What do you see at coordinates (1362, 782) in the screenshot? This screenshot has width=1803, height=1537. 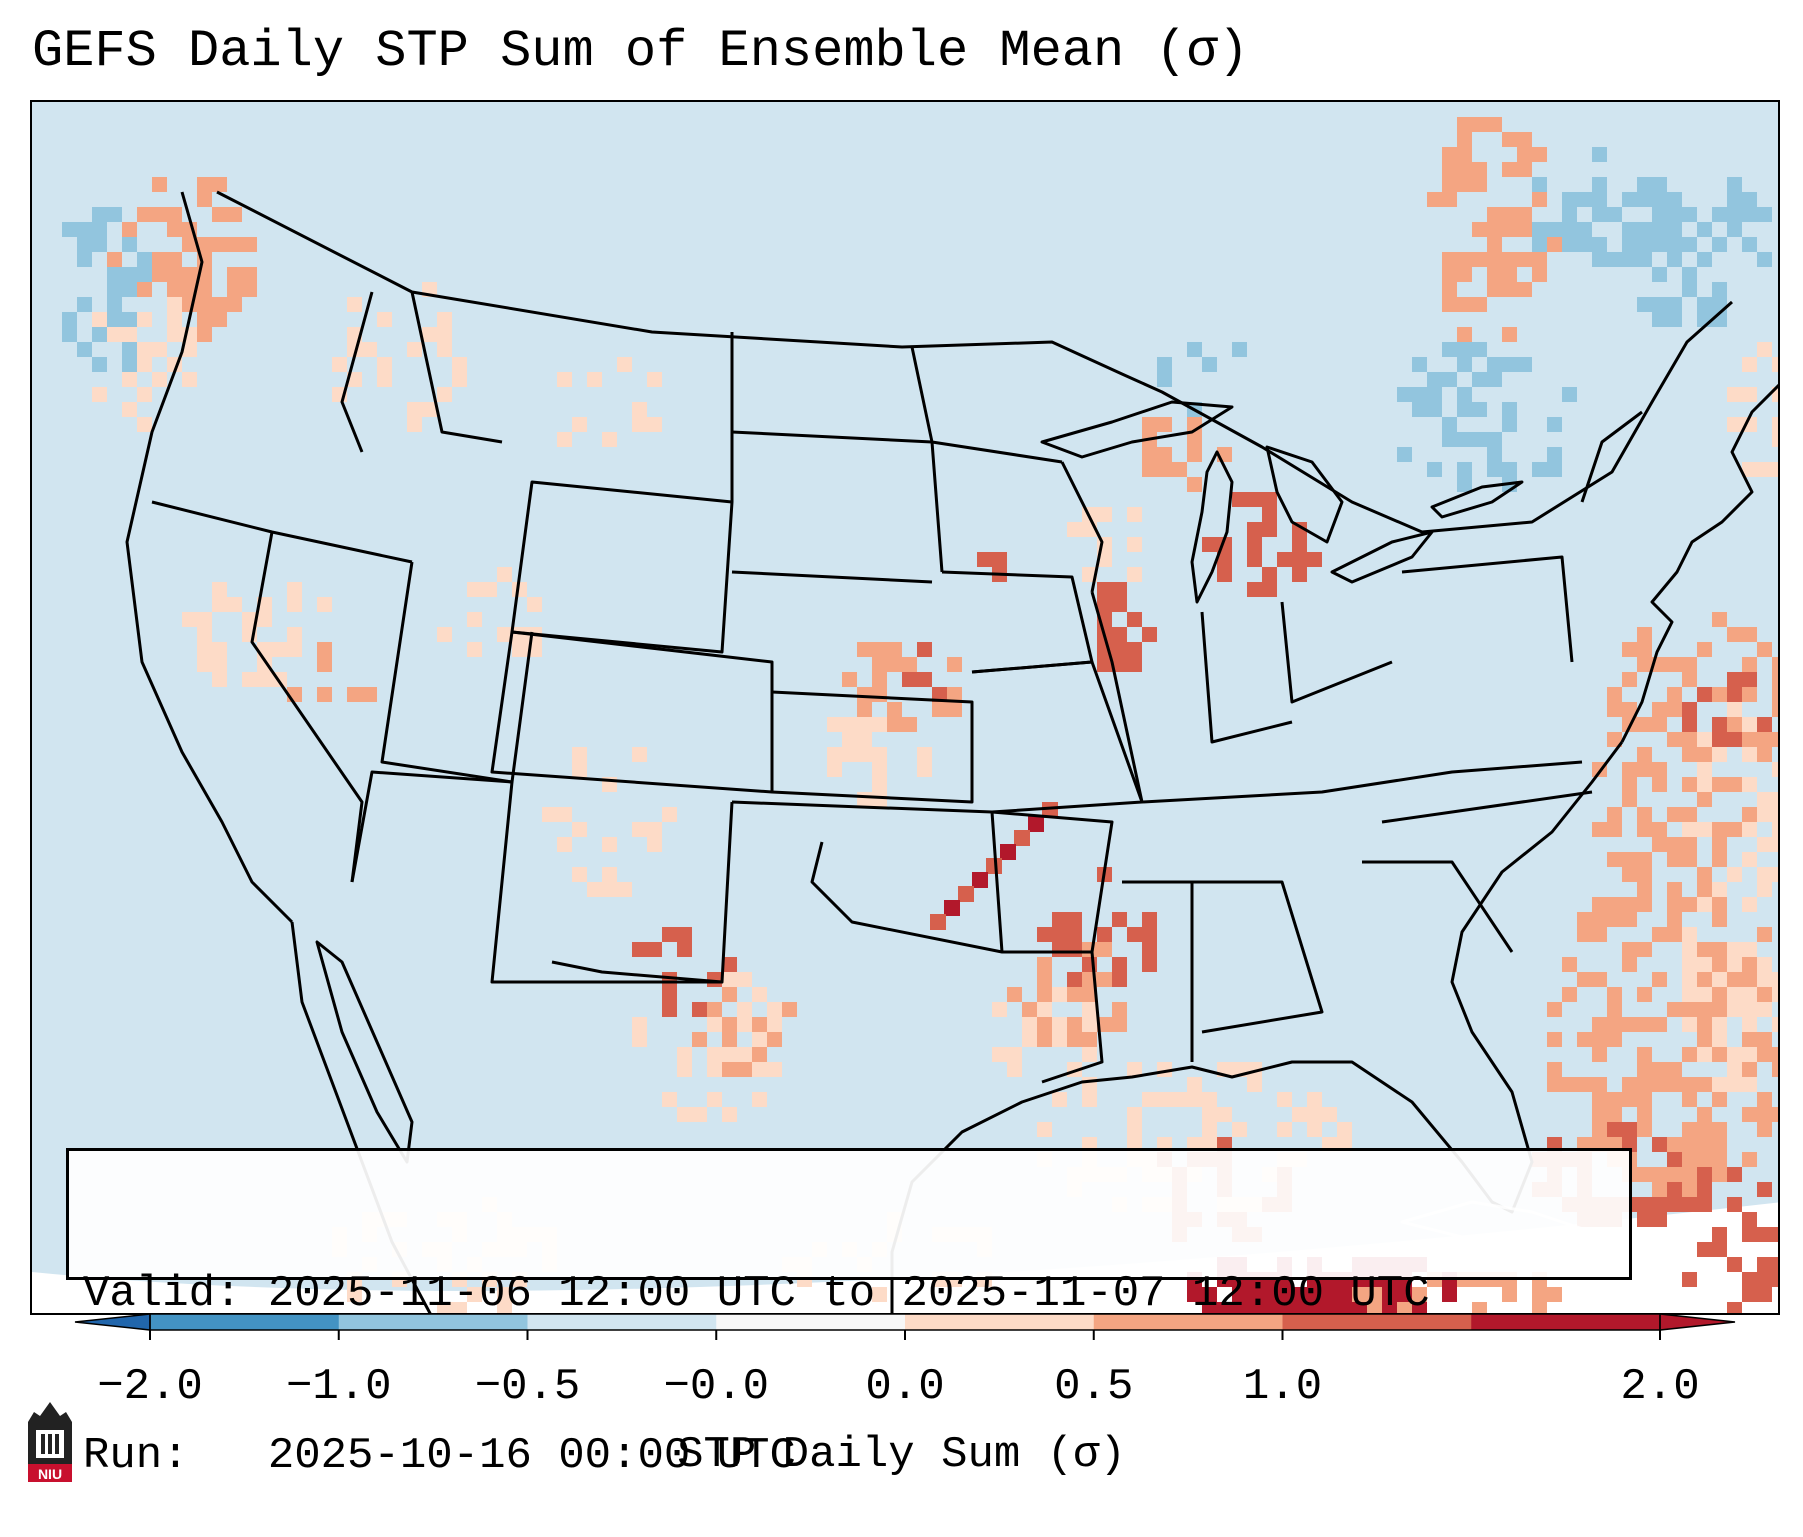 I see `state-border-tn-ky` at bounding box center [1362, 782].